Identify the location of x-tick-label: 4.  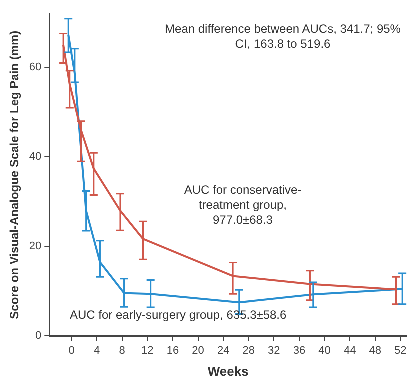
(97, 350).